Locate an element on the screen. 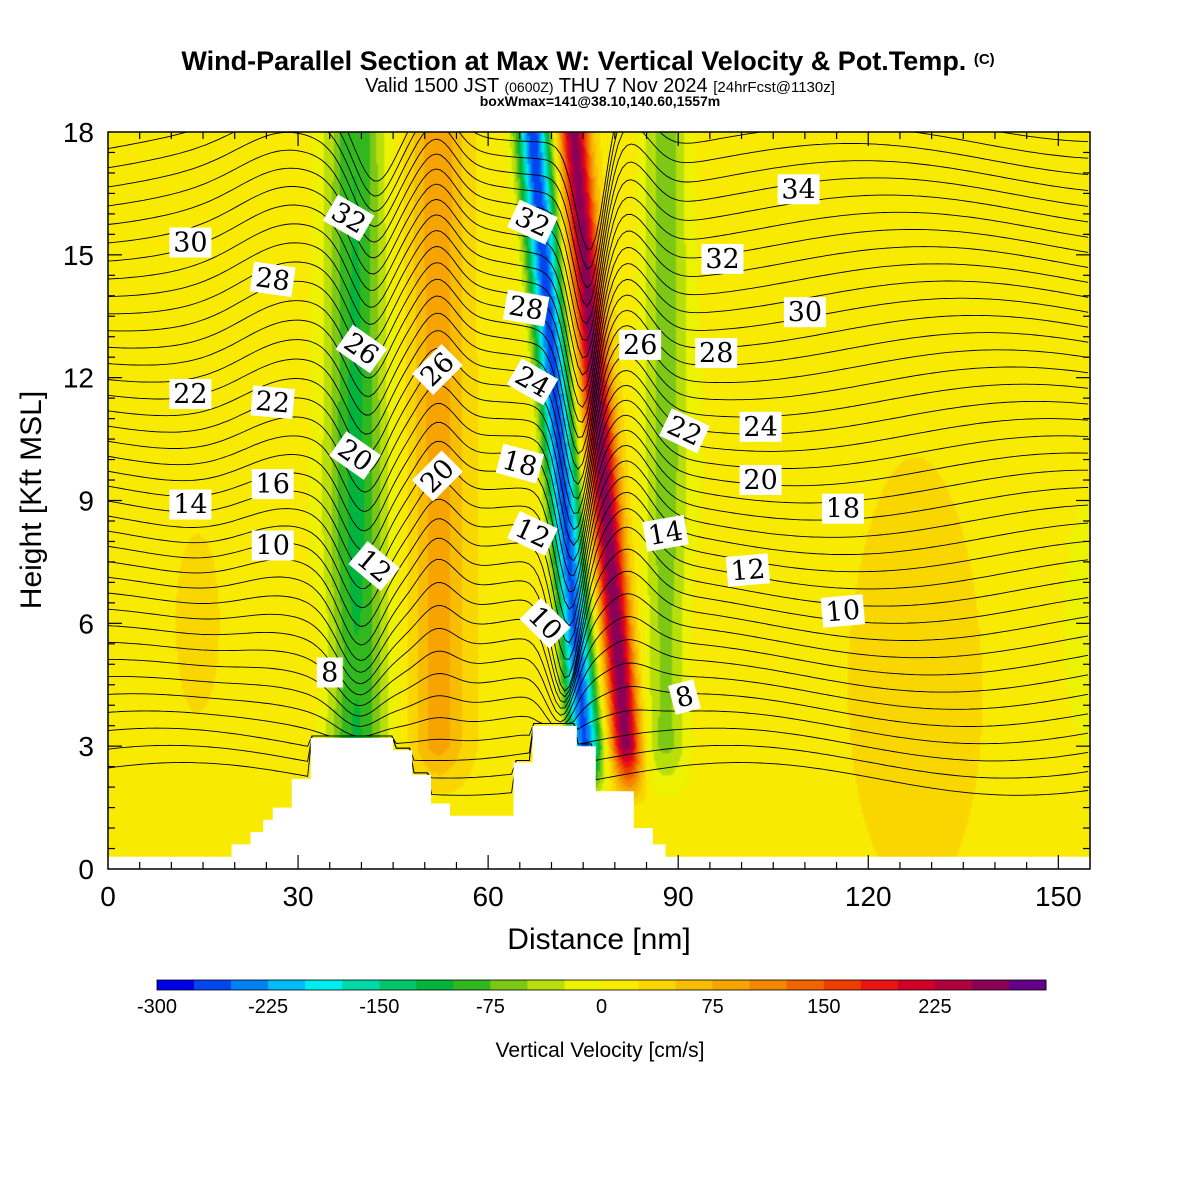 This screenshot has height=1200, width=1200. contour-label: 22 is located at coordinates (190, 394).